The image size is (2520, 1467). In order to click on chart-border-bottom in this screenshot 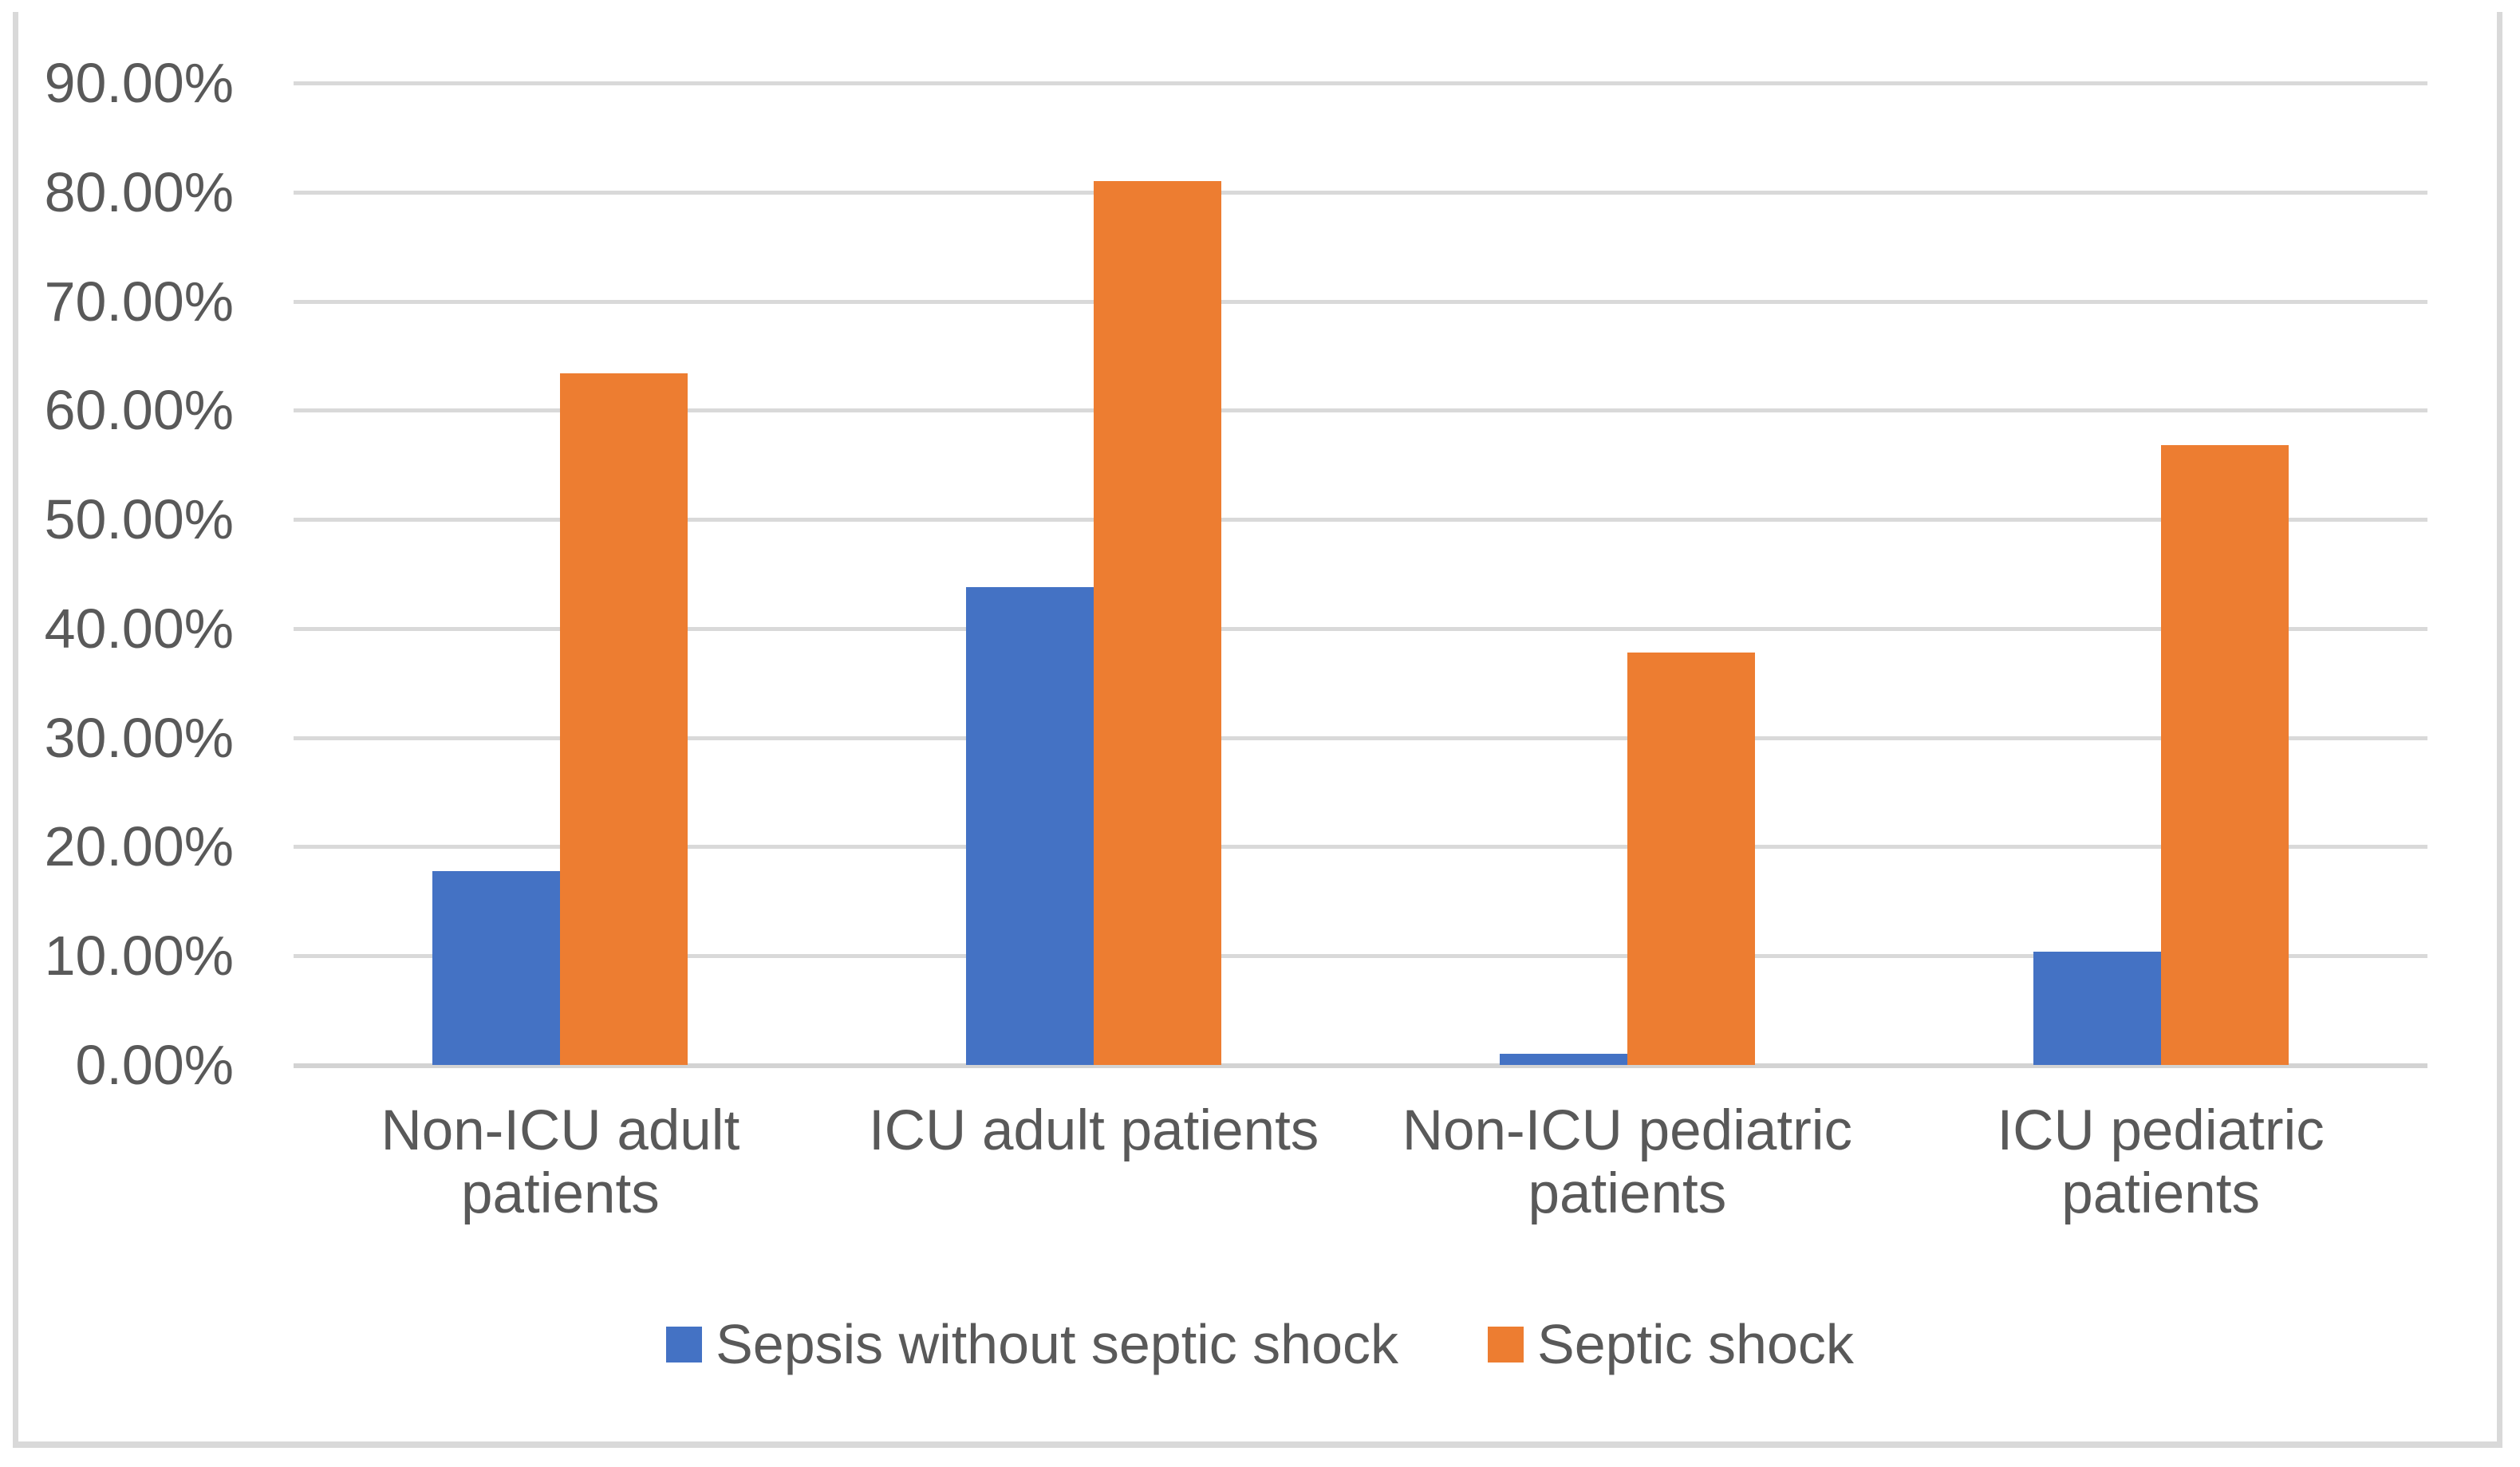, I will do `click(1257, 1444)`.